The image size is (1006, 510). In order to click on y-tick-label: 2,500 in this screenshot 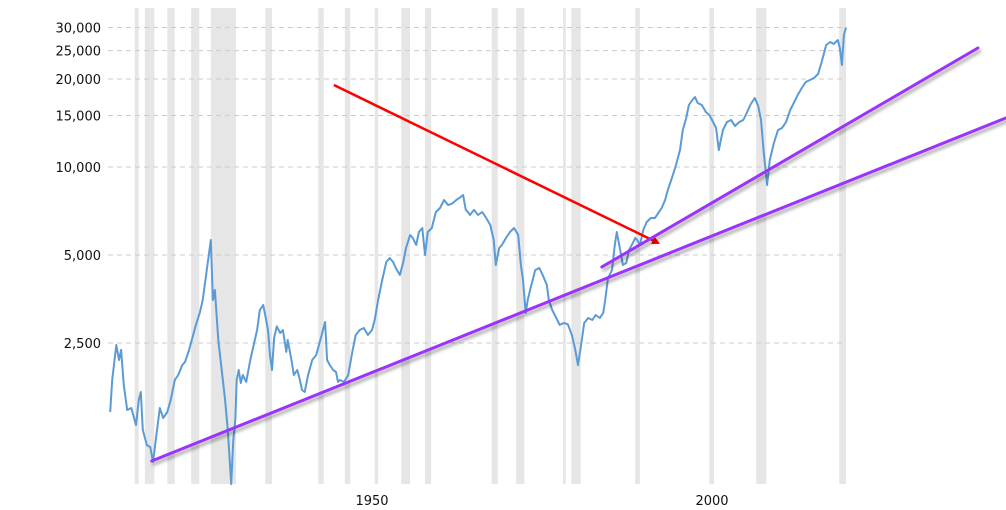, I will do `click(82, 344)`.